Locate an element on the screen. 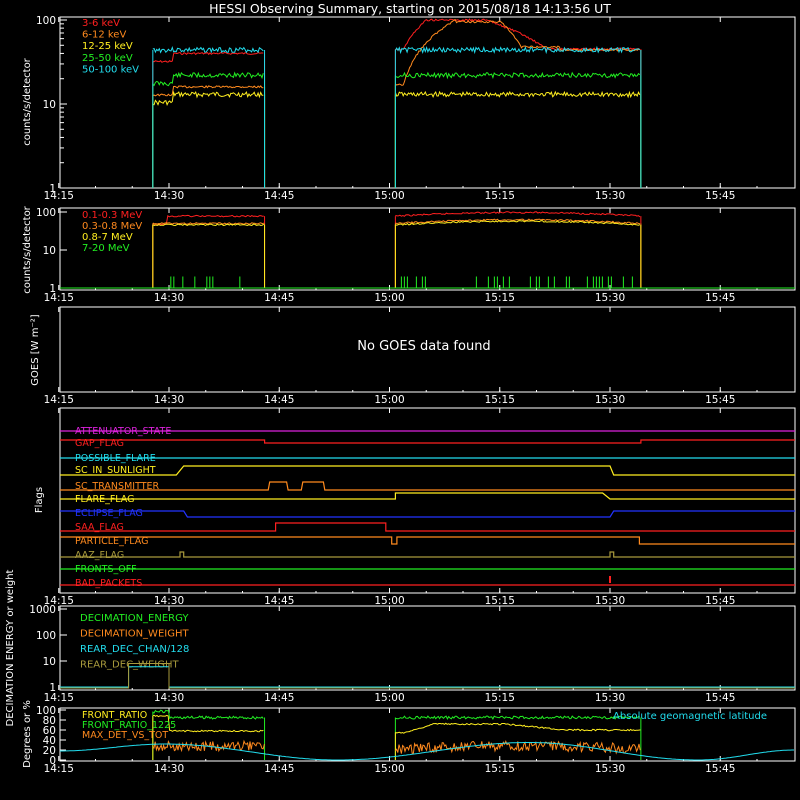 The height and width of the screenshot is (800, 800). series-geomagnetic-latitude is located at coordinates (427, 751).